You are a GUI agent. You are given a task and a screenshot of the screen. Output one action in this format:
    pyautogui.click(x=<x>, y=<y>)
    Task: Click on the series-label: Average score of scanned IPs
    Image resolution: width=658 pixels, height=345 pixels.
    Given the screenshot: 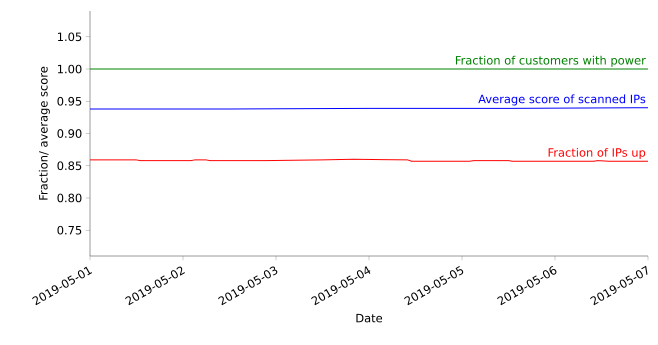 What is the action you would take?
    pyautogui.click(x=562, y=100)
    